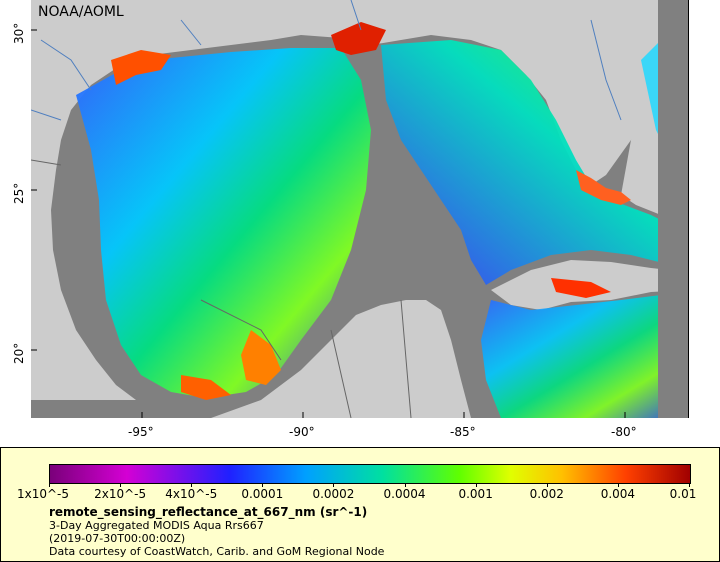 This screenshot has height=562, width=720. What do you see at coordinates (546, 494) in the screenshot?
I see `colorbar-tick-label: 0.002` at bounding box center [546, 494].